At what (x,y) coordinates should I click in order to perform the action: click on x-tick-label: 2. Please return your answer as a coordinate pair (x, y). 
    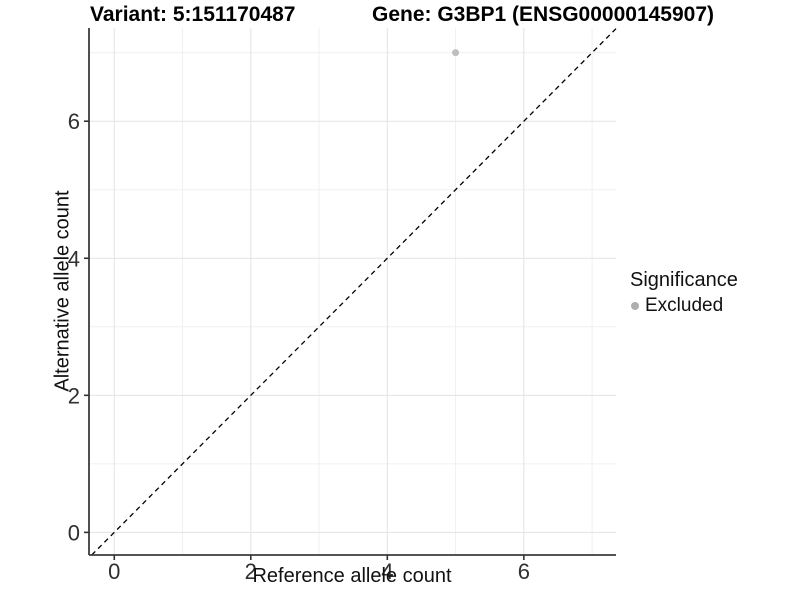
    Looking at the image, I should click on (251, 571).